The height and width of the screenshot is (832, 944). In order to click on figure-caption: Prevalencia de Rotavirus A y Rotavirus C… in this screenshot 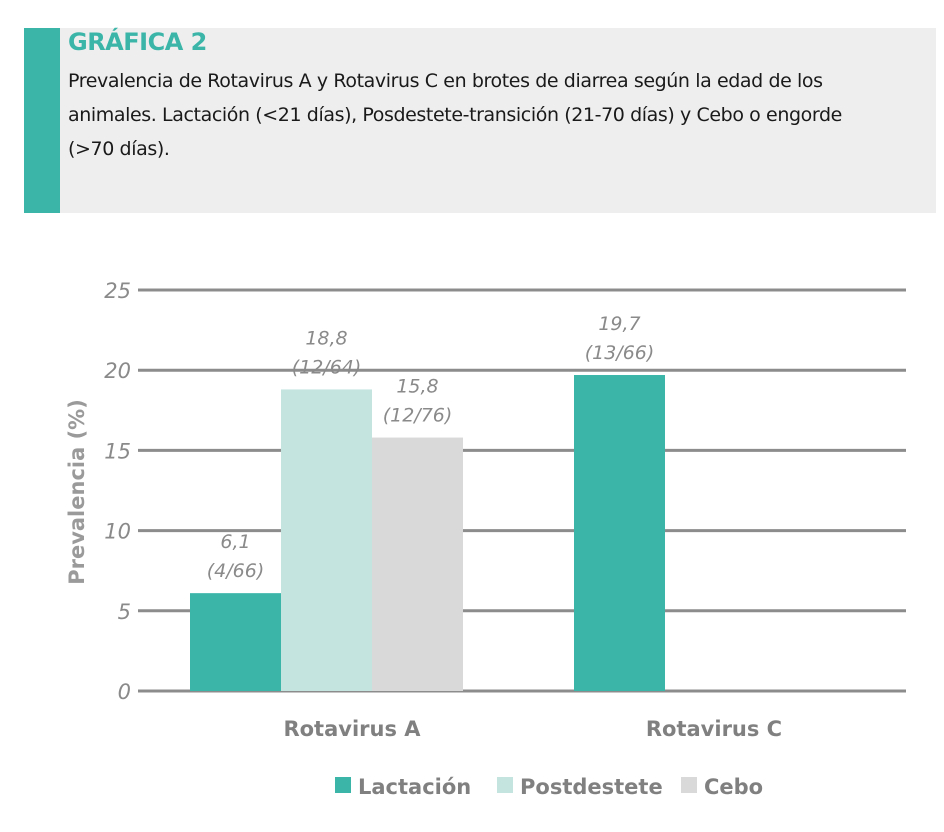, I will do `click(455, 115)`.